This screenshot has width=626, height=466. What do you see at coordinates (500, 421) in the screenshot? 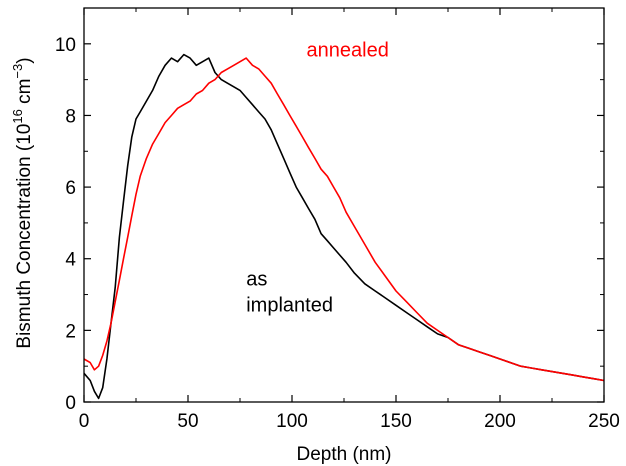
I see `x-tick-label: 200` at bounding box center [500, 421].